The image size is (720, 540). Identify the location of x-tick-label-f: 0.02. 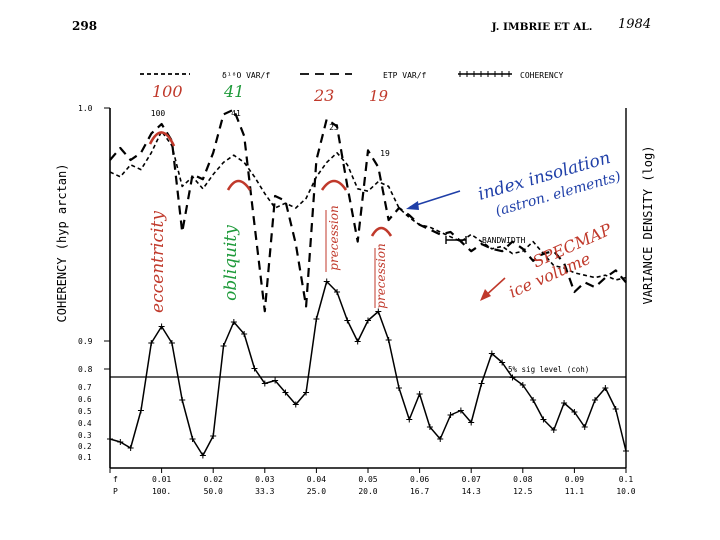
(213, 479).